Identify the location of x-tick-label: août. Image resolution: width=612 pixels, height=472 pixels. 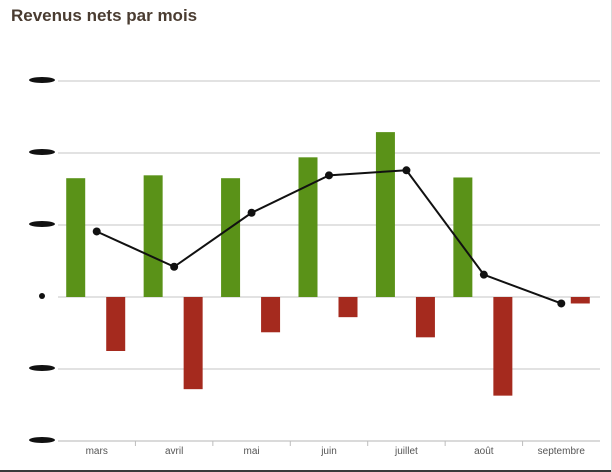
(484, 451).